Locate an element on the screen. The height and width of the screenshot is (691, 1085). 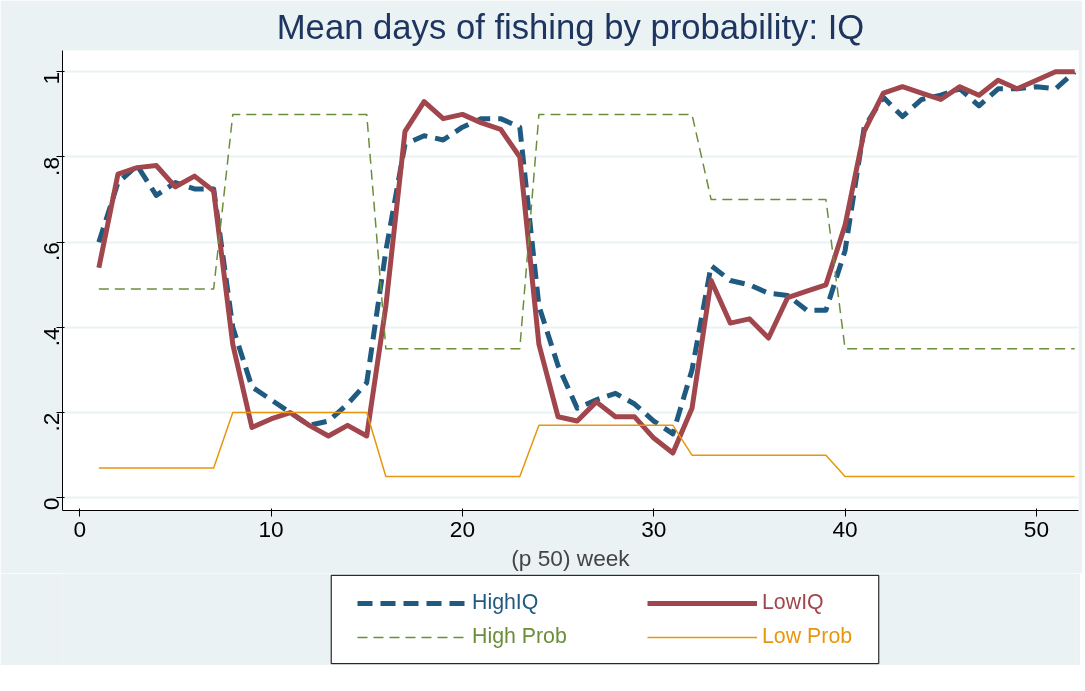
x-tick-label: 50 is located at coordinates (1036, 528).